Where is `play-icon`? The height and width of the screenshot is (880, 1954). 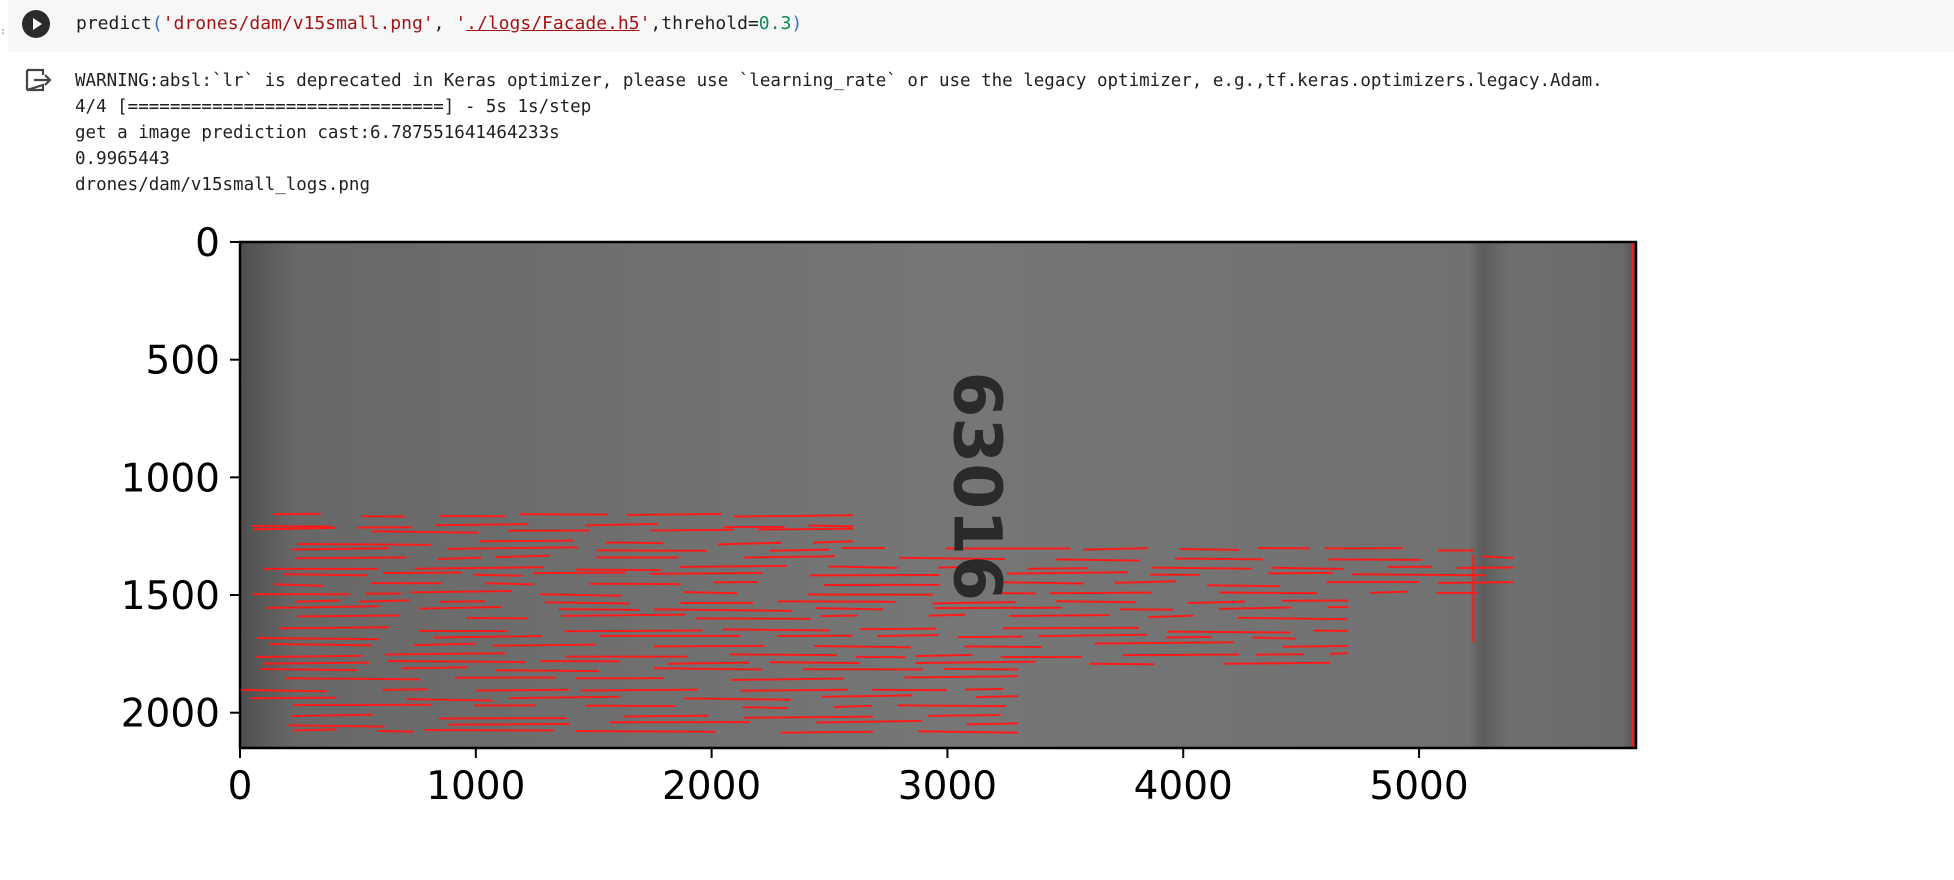
play-icon is located at coordinates (37, 24).